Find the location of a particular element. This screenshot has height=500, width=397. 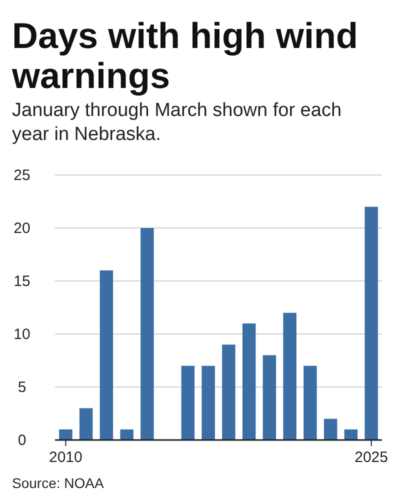

x-tick-label: 2025 is located at coordinates (371, 457).